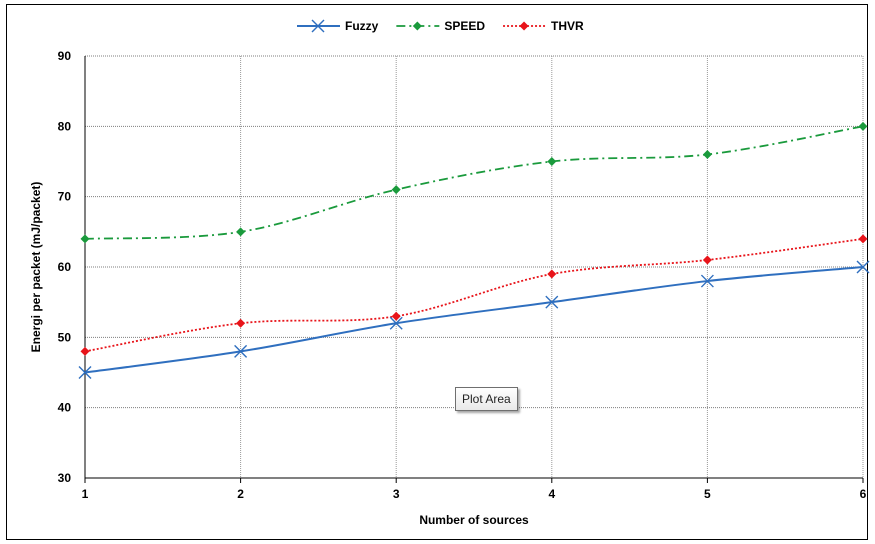 This screenshot has width=875, height=544. Describe the element at coordinates (65, 337) in the screenshot. I see `y-tick-label: 50` at that location.